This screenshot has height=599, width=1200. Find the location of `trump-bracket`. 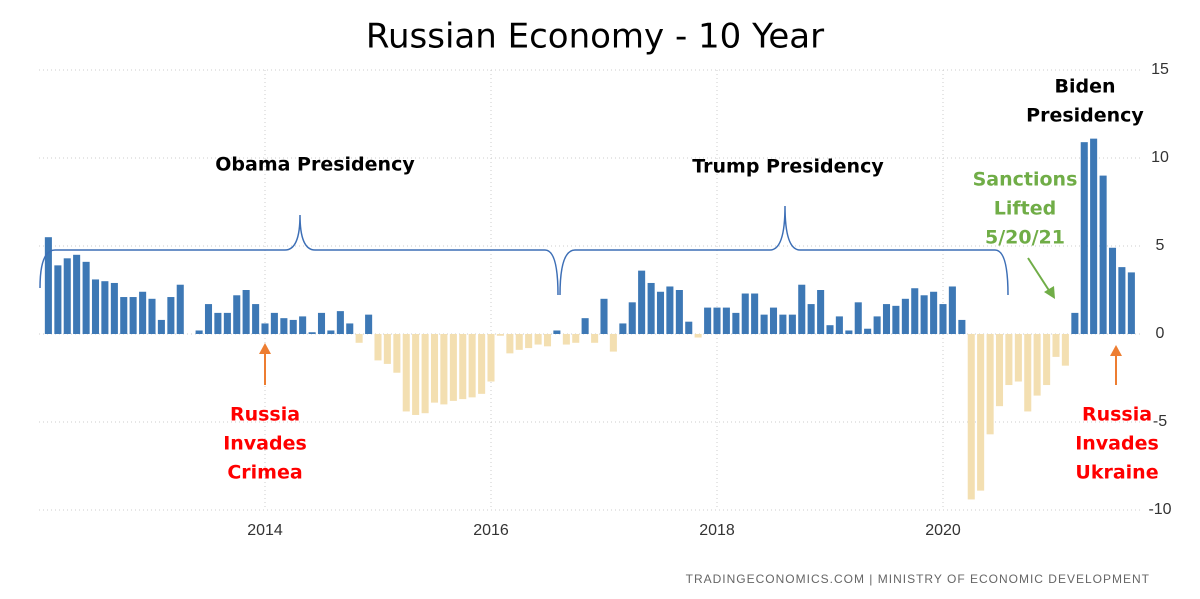

trump-bracket is located at coordinates (784, 250).